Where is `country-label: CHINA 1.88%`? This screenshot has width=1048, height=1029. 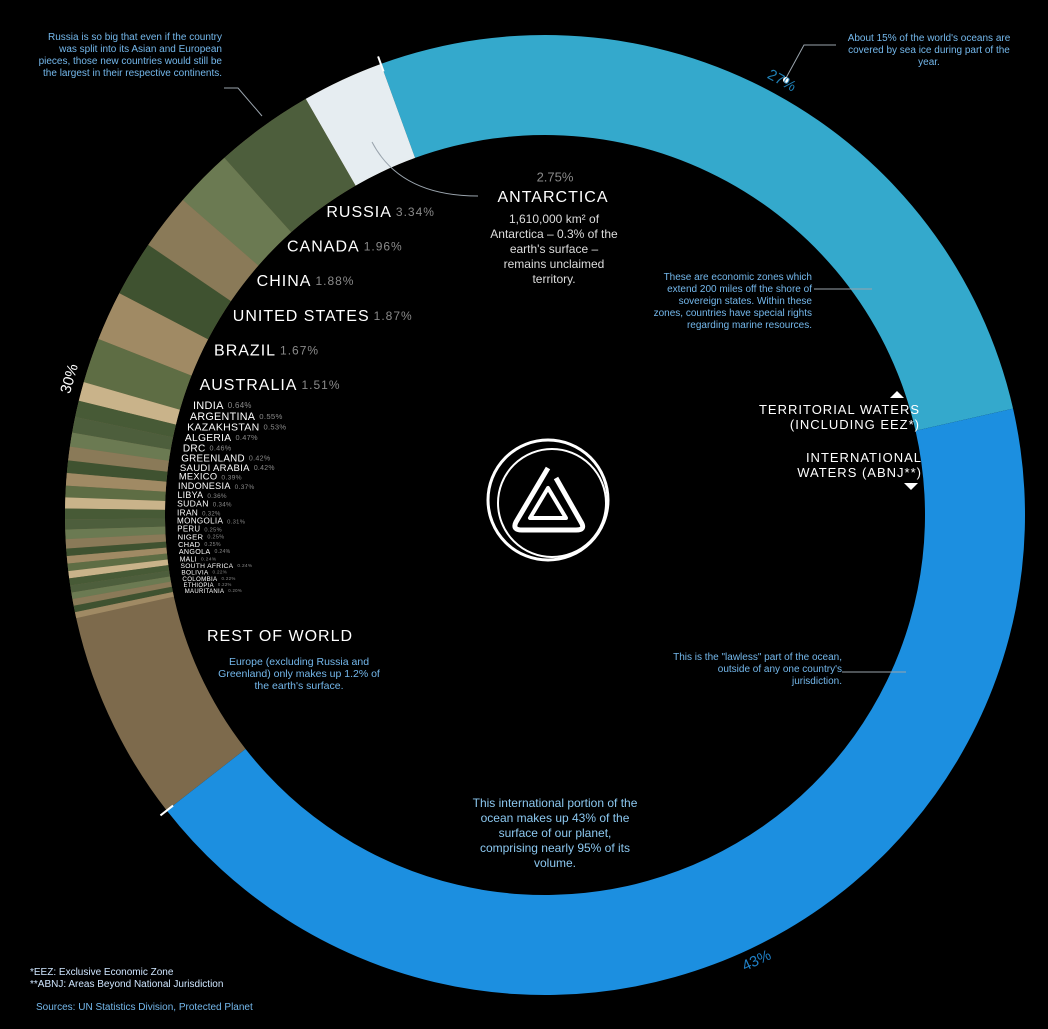 country-label: CHINA 1.88% is located at coordinates (306, 281).